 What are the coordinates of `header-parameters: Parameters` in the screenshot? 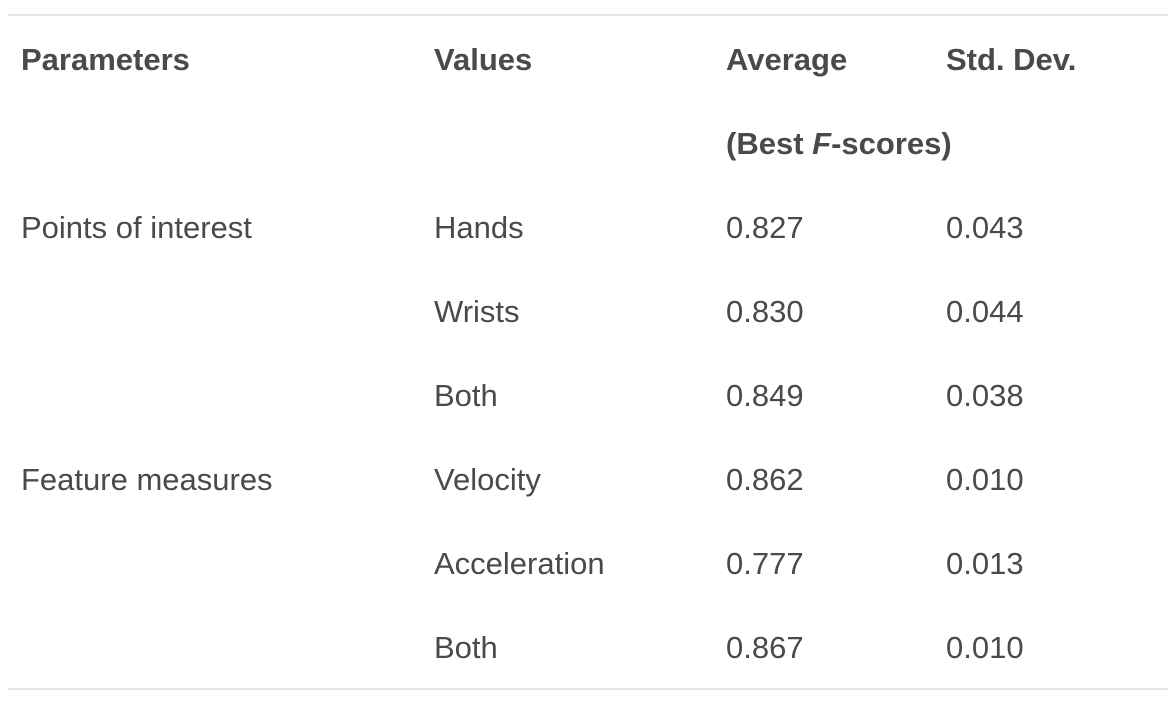 It's located at (105, 59).